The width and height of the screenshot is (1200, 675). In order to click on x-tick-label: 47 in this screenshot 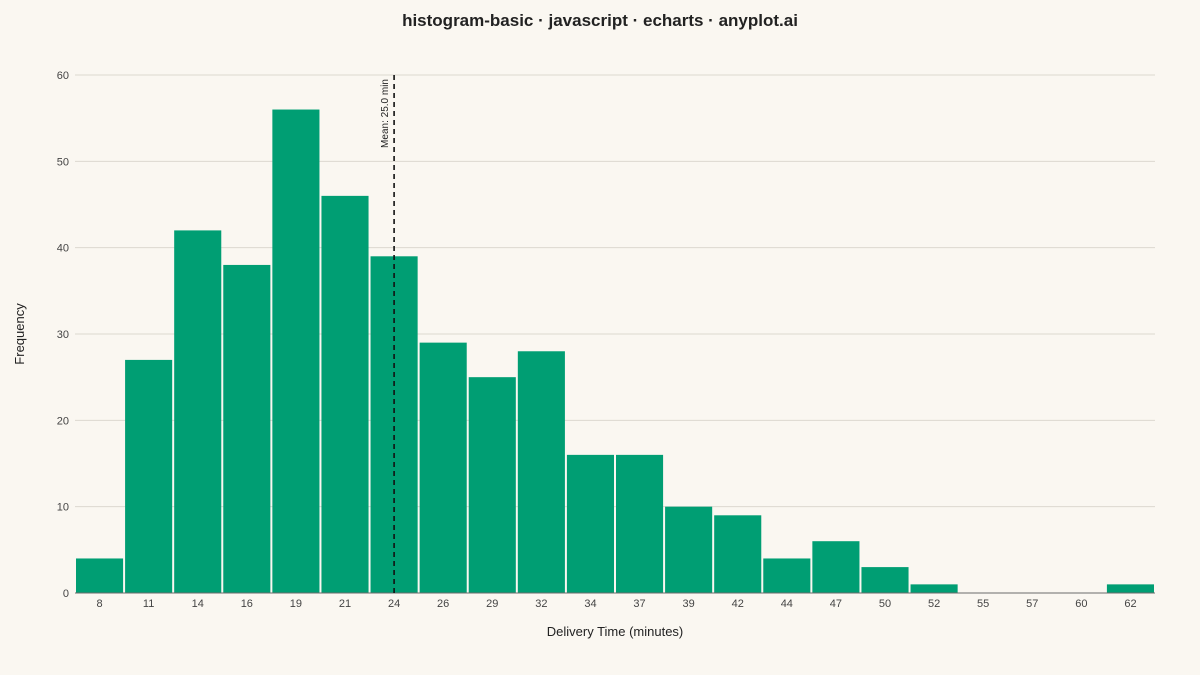, I will do `click(836, 604)`.